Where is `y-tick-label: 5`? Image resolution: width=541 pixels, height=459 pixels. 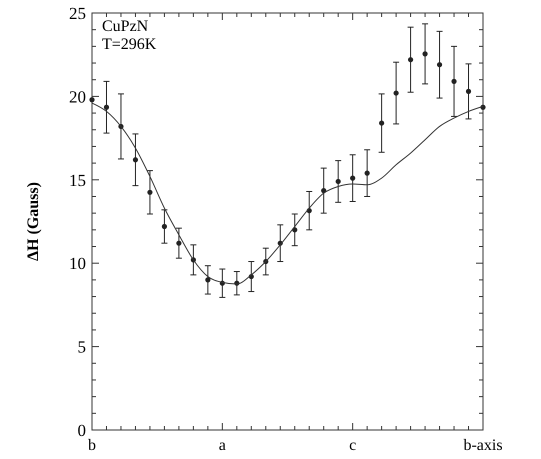
y-tick-label: 5 is located at coordinates (82, 347).